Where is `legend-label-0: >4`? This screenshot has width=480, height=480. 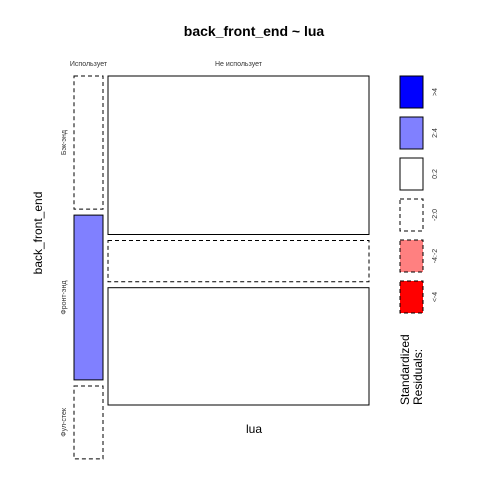
legend-label-0: >4 is located at coordinates (435, 92).